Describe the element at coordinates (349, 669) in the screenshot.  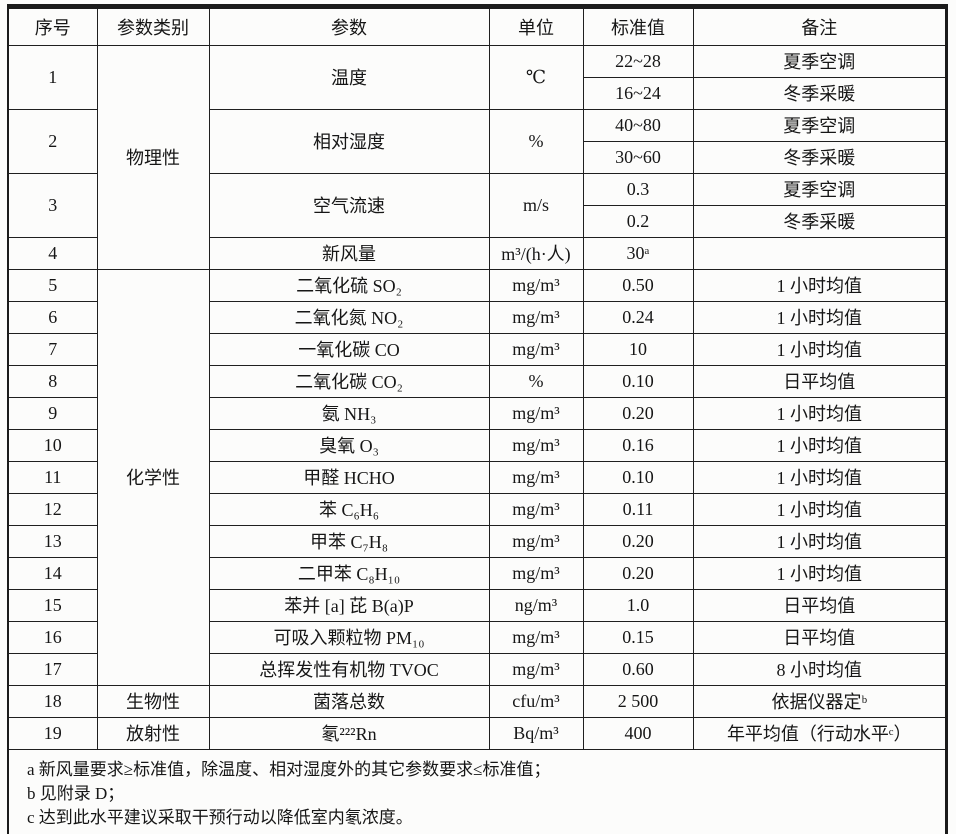
I see `cell-param: 总挥发性有机物 TVOC` at that location.